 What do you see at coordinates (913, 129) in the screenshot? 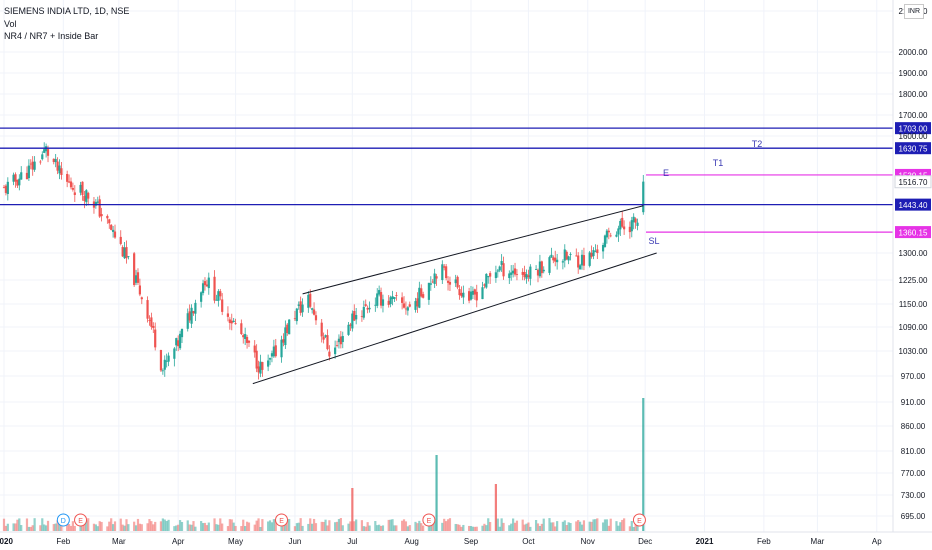
I see `level-price-label: 1703.00` at bounding box center [913, 129].